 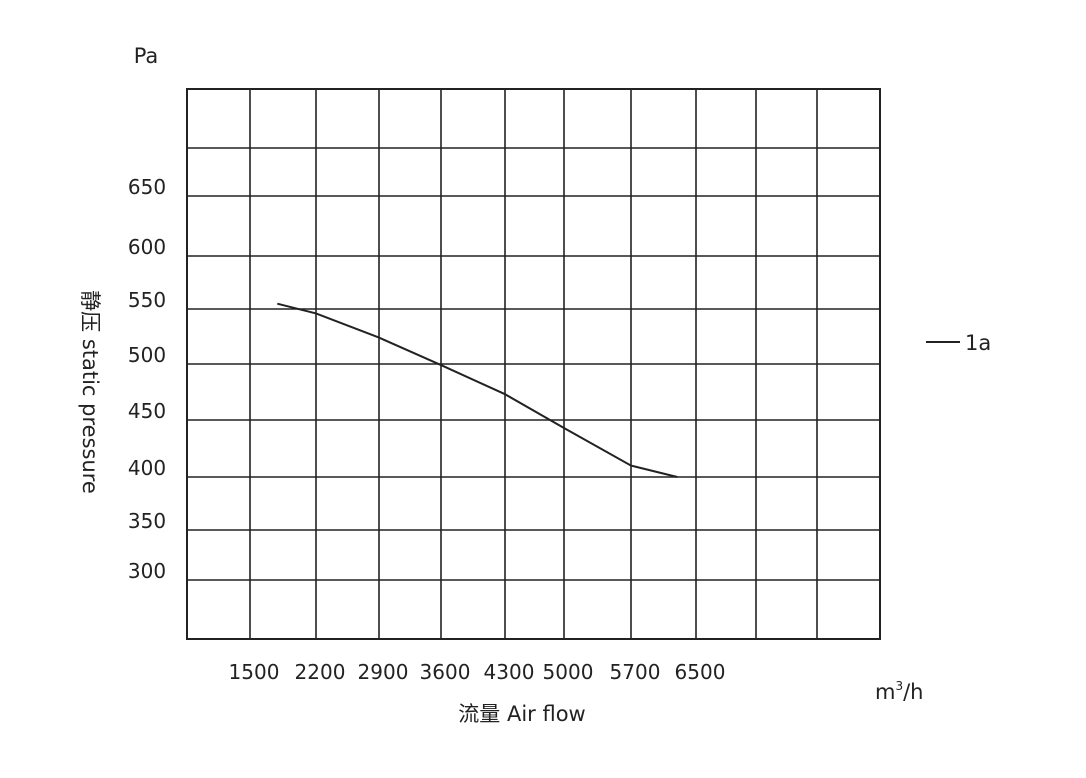 I want to click on x-tick-label: 4300, so click(x=509, y=672).